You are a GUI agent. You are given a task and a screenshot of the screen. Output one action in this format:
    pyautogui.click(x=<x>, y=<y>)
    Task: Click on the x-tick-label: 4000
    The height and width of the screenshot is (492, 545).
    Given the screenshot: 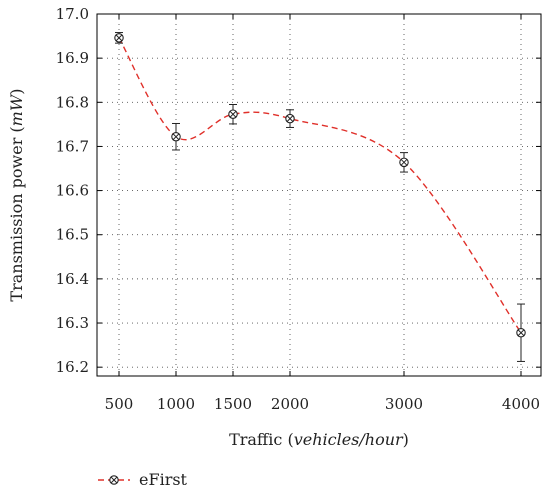 What is the action you would take?
    pyautogui.click(x=521, y=404)
    